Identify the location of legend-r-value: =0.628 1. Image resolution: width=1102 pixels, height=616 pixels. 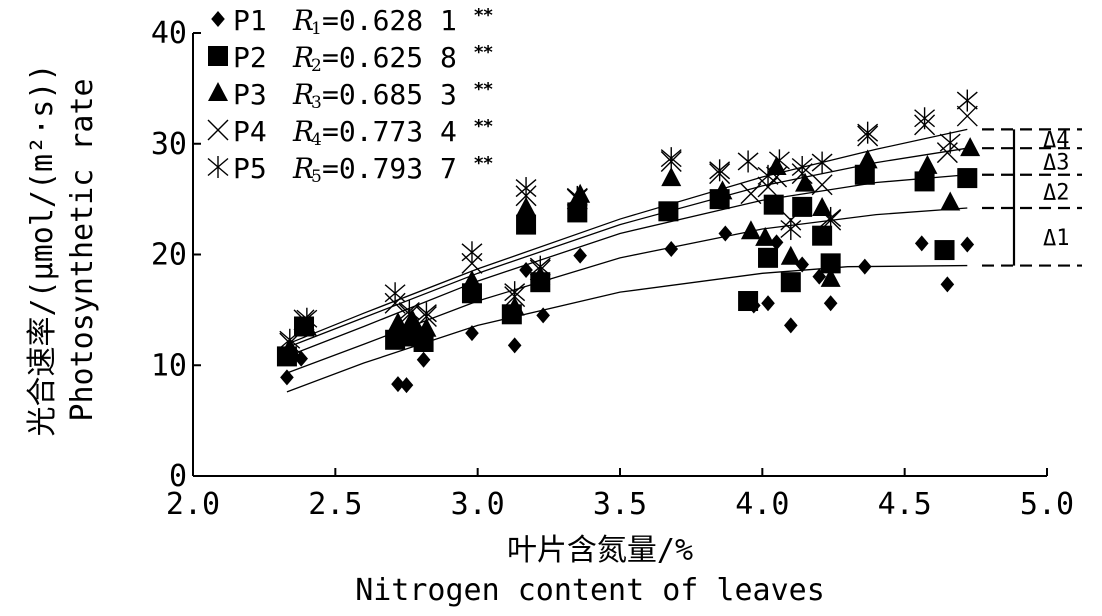
(389, 20).